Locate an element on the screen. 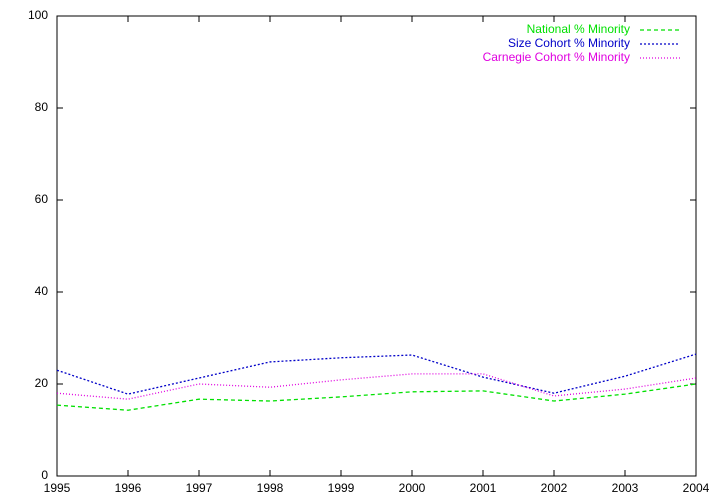 This screenshot has width=720, height=504. legend-label: Carnegie Cohort % Minority is located at coordinates (556, 57).